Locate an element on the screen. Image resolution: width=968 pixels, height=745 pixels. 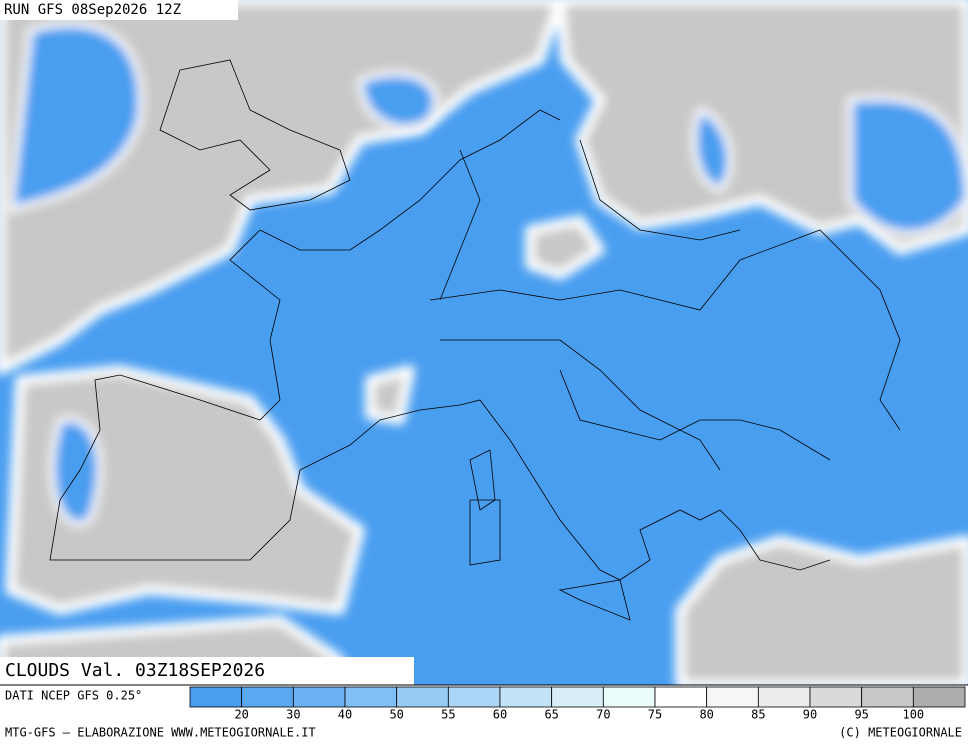
run-label: RUN GFS 08Sep2026 12Z is located at coordinates (92, 10).